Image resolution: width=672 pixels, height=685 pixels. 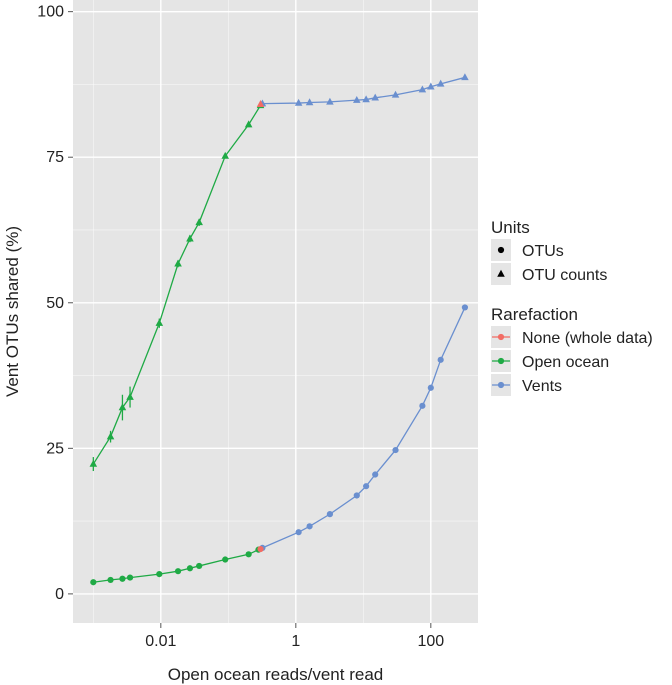 I want to click on legend-units-label: OTUs, so click(x=543, y=251).